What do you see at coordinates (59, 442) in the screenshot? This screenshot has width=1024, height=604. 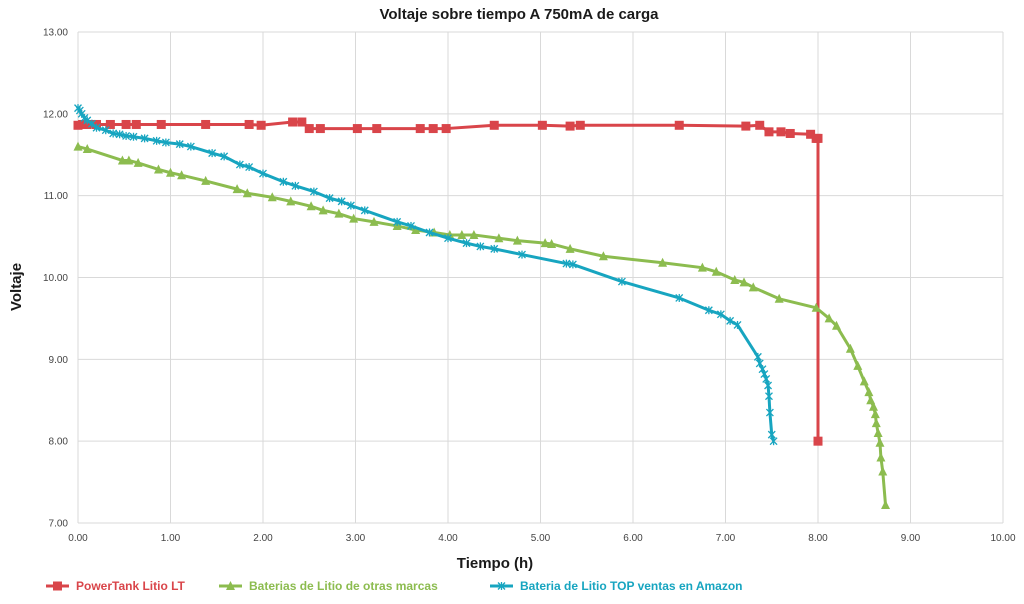 I see `y-tick-label: 8.00` at bounding box center [59, 442].